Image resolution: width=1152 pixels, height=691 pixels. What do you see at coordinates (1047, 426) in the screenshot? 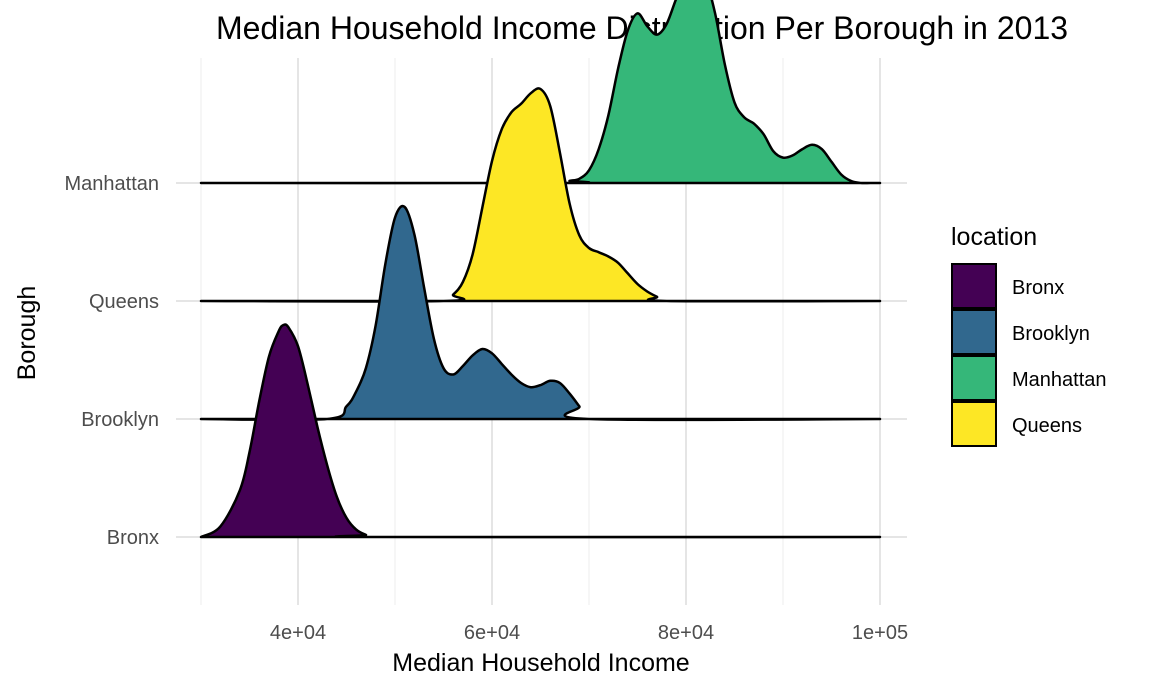
I see `legend-label-queens: Queens` at bounding box center [1047, 426].